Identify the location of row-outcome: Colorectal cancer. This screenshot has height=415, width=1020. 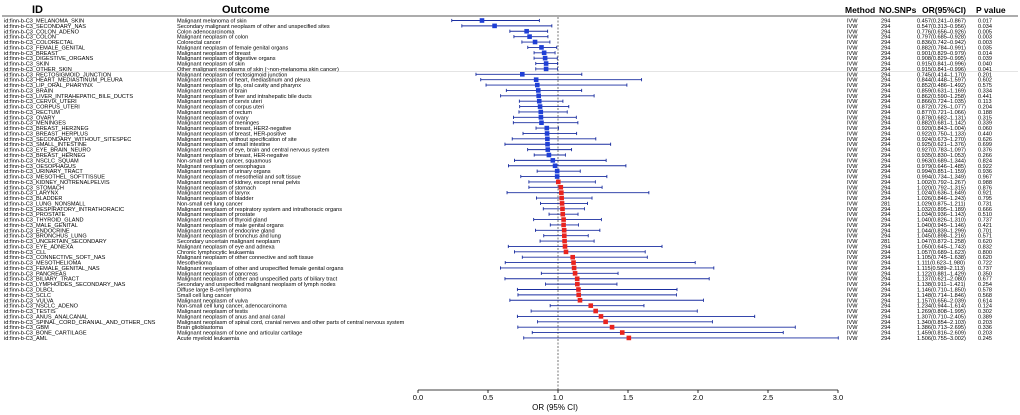
(199, 43).